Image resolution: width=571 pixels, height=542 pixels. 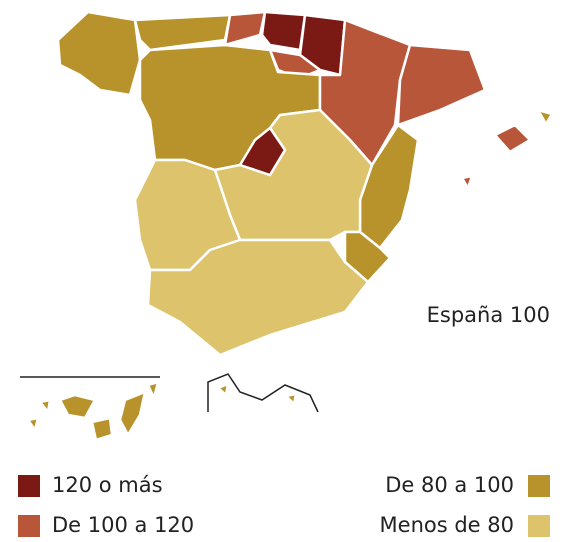 What do you see at coordinates (263, 393) in the screenshot?
I see `ceuta-melilla-frame` at bounding box center [263, 393].